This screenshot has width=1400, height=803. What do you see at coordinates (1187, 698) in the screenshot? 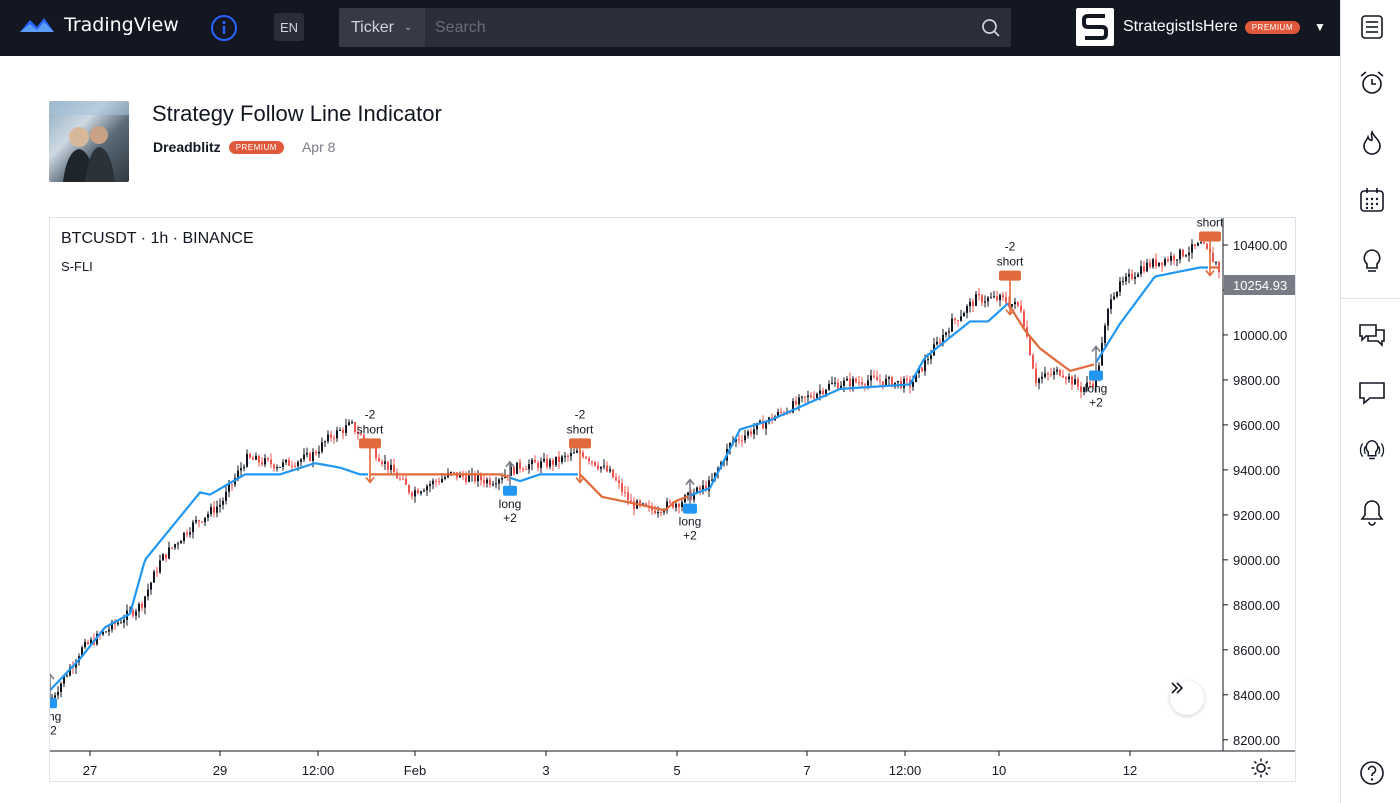
I see `scroll-to-realtime-button` at bounding box center [1187, 698].